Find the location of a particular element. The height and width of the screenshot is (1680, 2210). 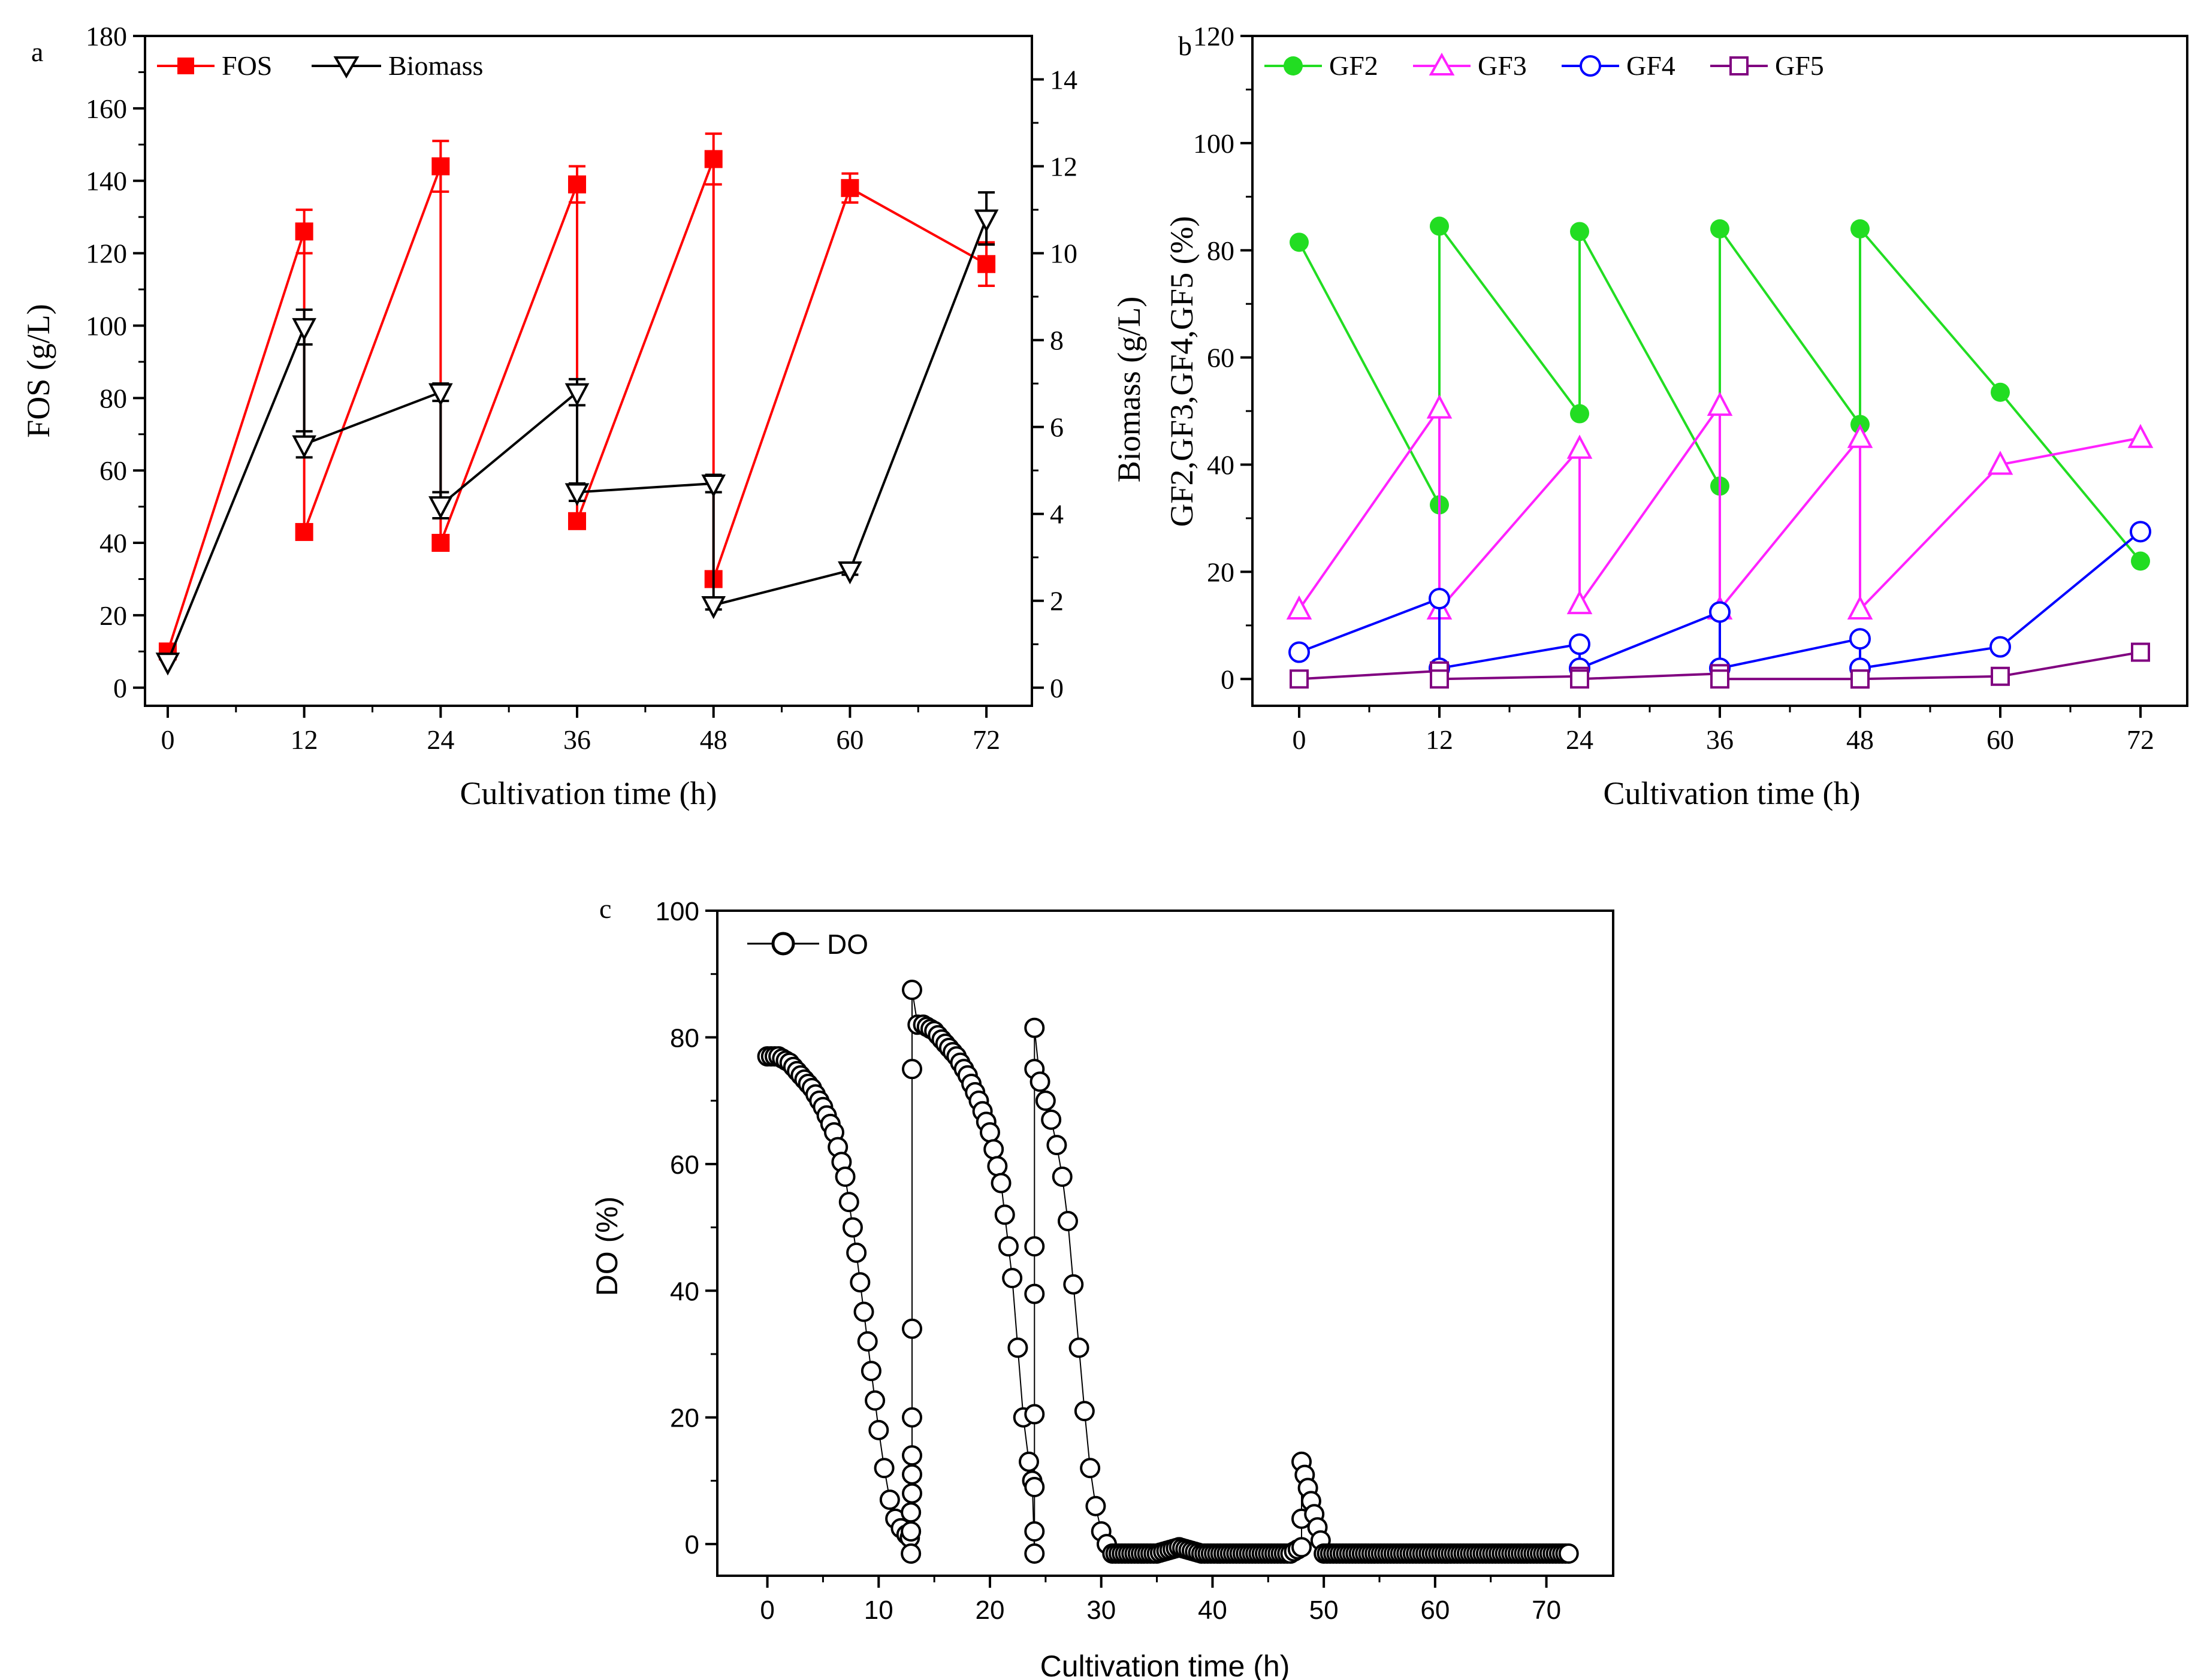

y-tick-label: 60 is located at coordinates (113, 471).